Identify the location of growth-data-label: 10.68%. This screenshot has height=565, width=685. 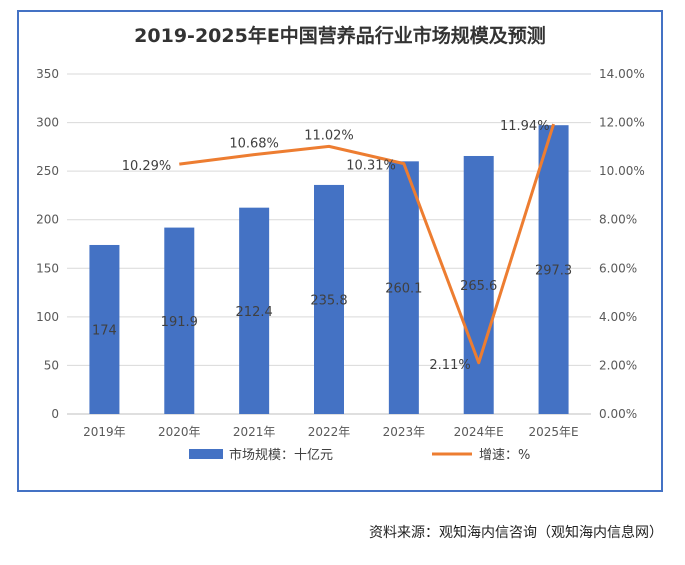
(254, 144).